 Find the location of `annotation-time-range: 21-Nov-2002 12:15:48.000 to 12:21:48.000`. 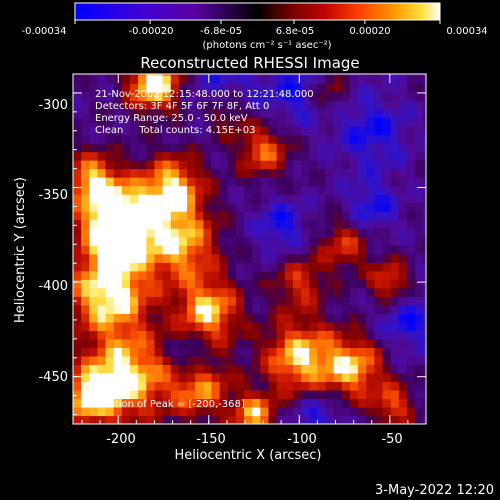

annotation-time-range: 21-Nov-2002 12:15:48.000 to 12:21:48.000 is located at coordinates (204, 94).